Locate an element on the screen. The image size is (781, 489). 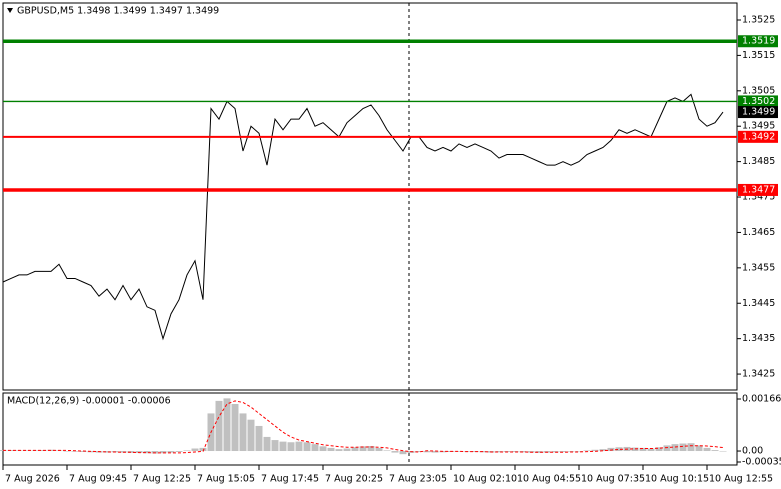
macd-title: MACD(12,26,9) -0.00001 -0.00006 is located at coordinates (89, 401).